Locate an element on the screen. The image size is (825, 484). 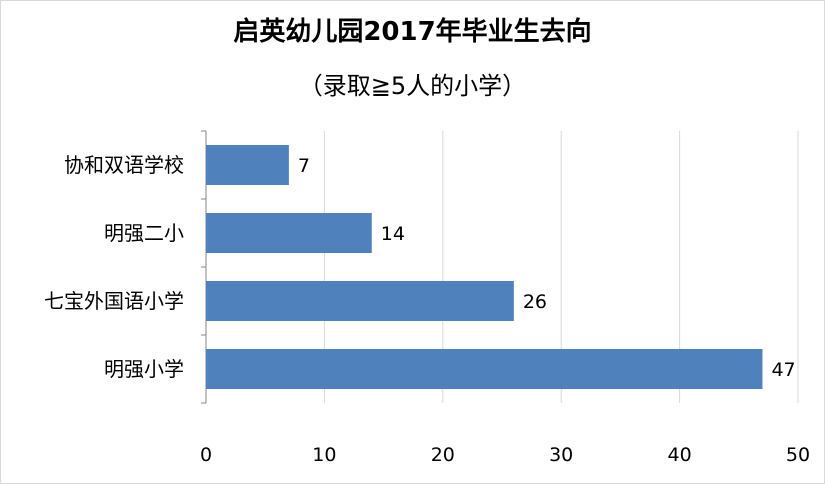
x-tick-label: 20 is located at coordinates (443, 455).